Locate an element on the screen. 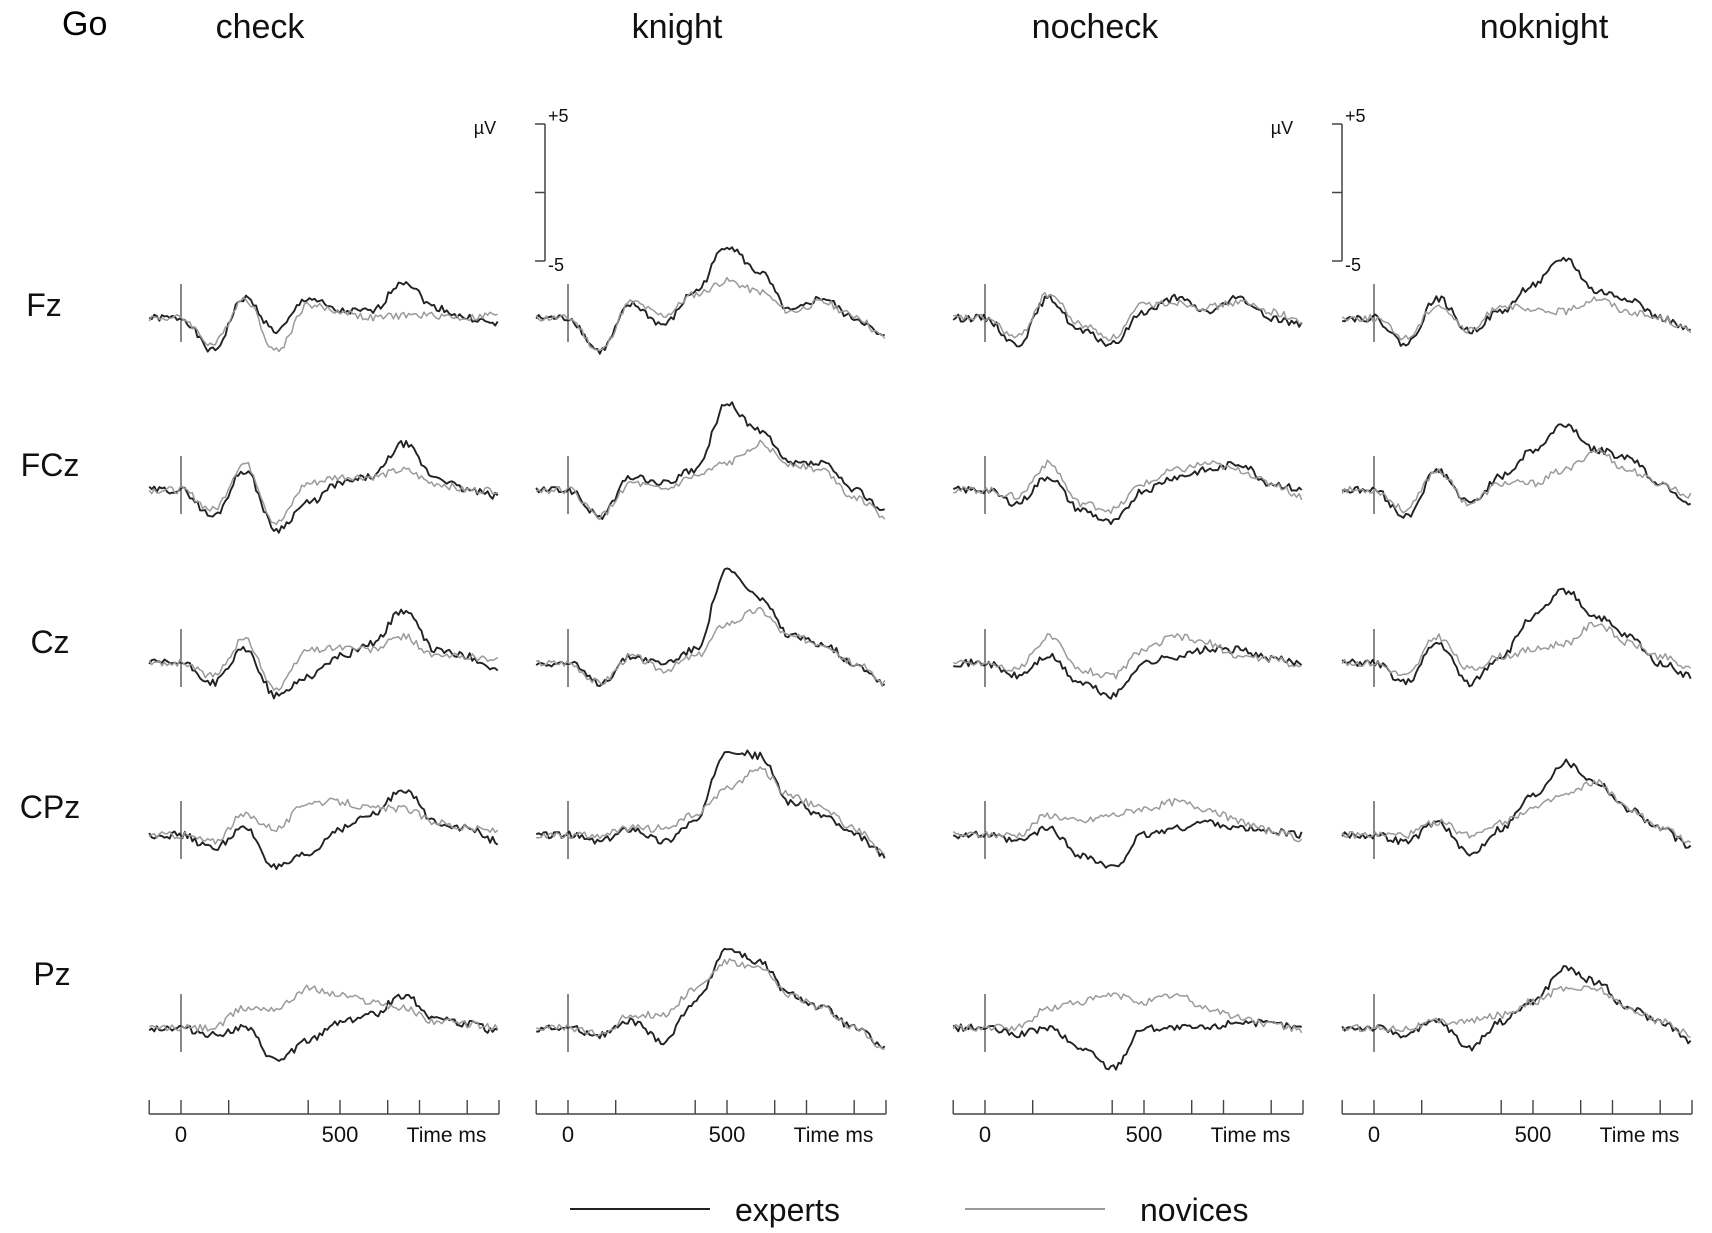  panel-noknight-fcz is located at coordinates (1516, 471).